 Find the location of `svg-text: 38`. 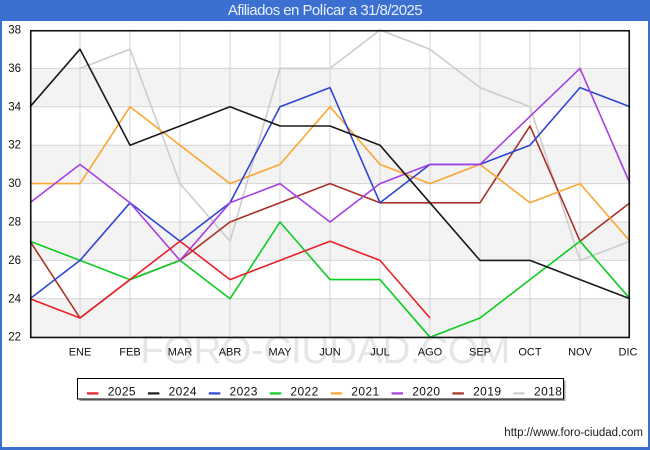

svg-text: 38 is located at coordinates (14, 31).